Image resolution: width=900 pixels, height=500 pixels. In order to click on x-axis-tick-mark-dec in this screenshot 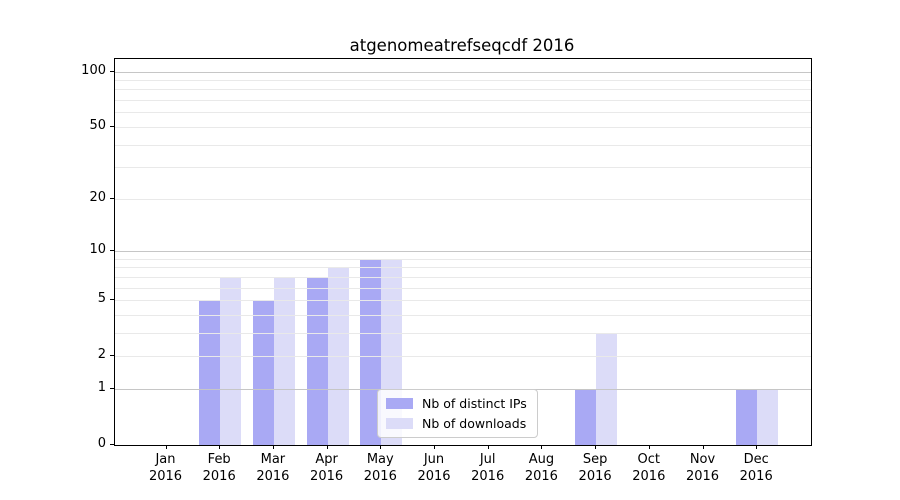, I will do `click(757, 447)`.